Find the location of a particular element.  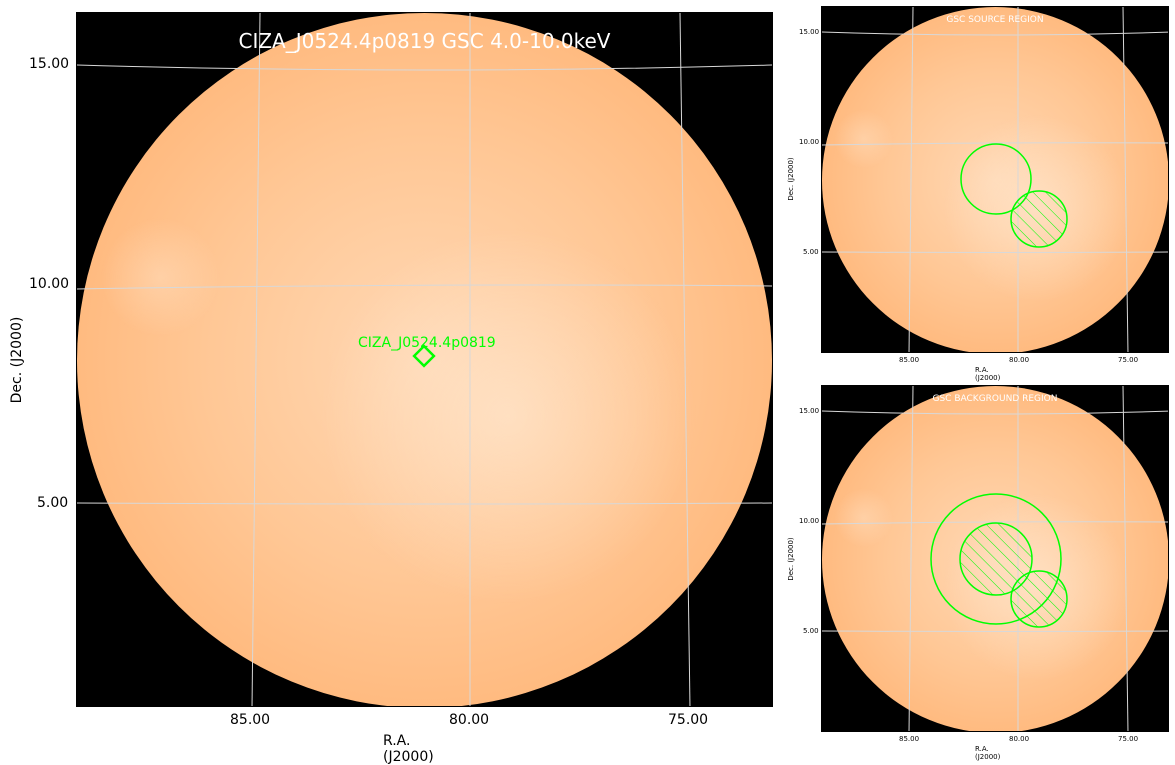

source-region-image: GSC SOURCE REGION is located at coordinates (995, 179).